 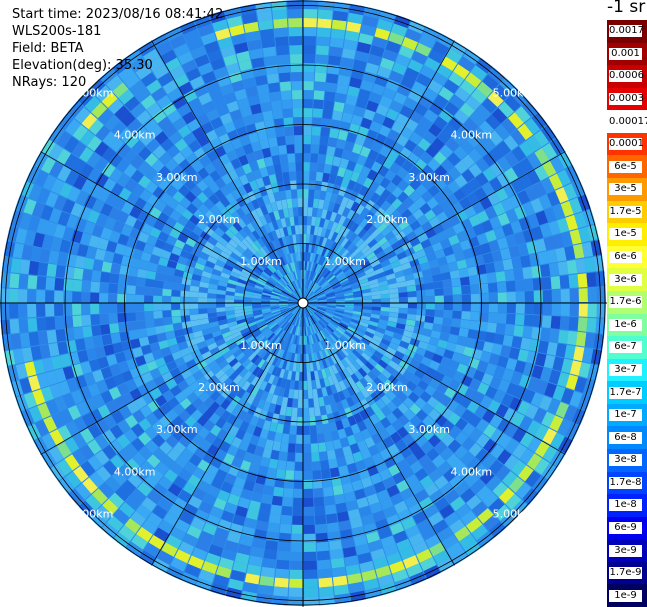 I want to click on colorbar-segment: 6e-6, so click(x=627, y=257).